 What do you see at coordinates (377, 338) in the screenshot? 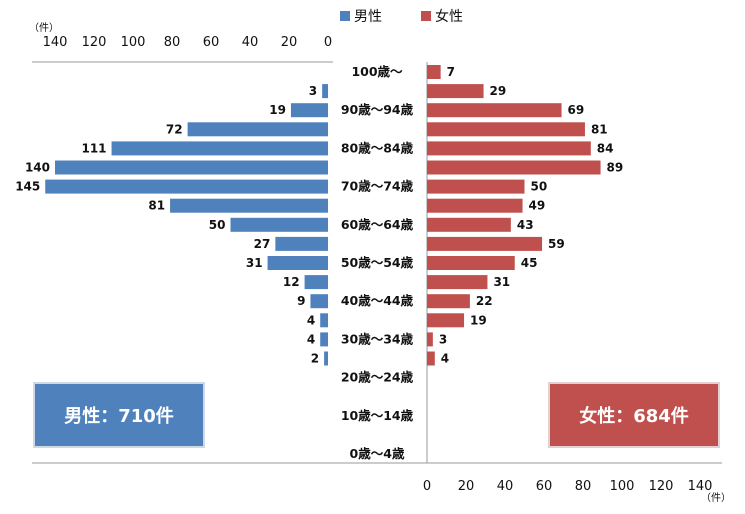
I see `age-group-label: 30歳～34歳` at bounding box center [377, 338].